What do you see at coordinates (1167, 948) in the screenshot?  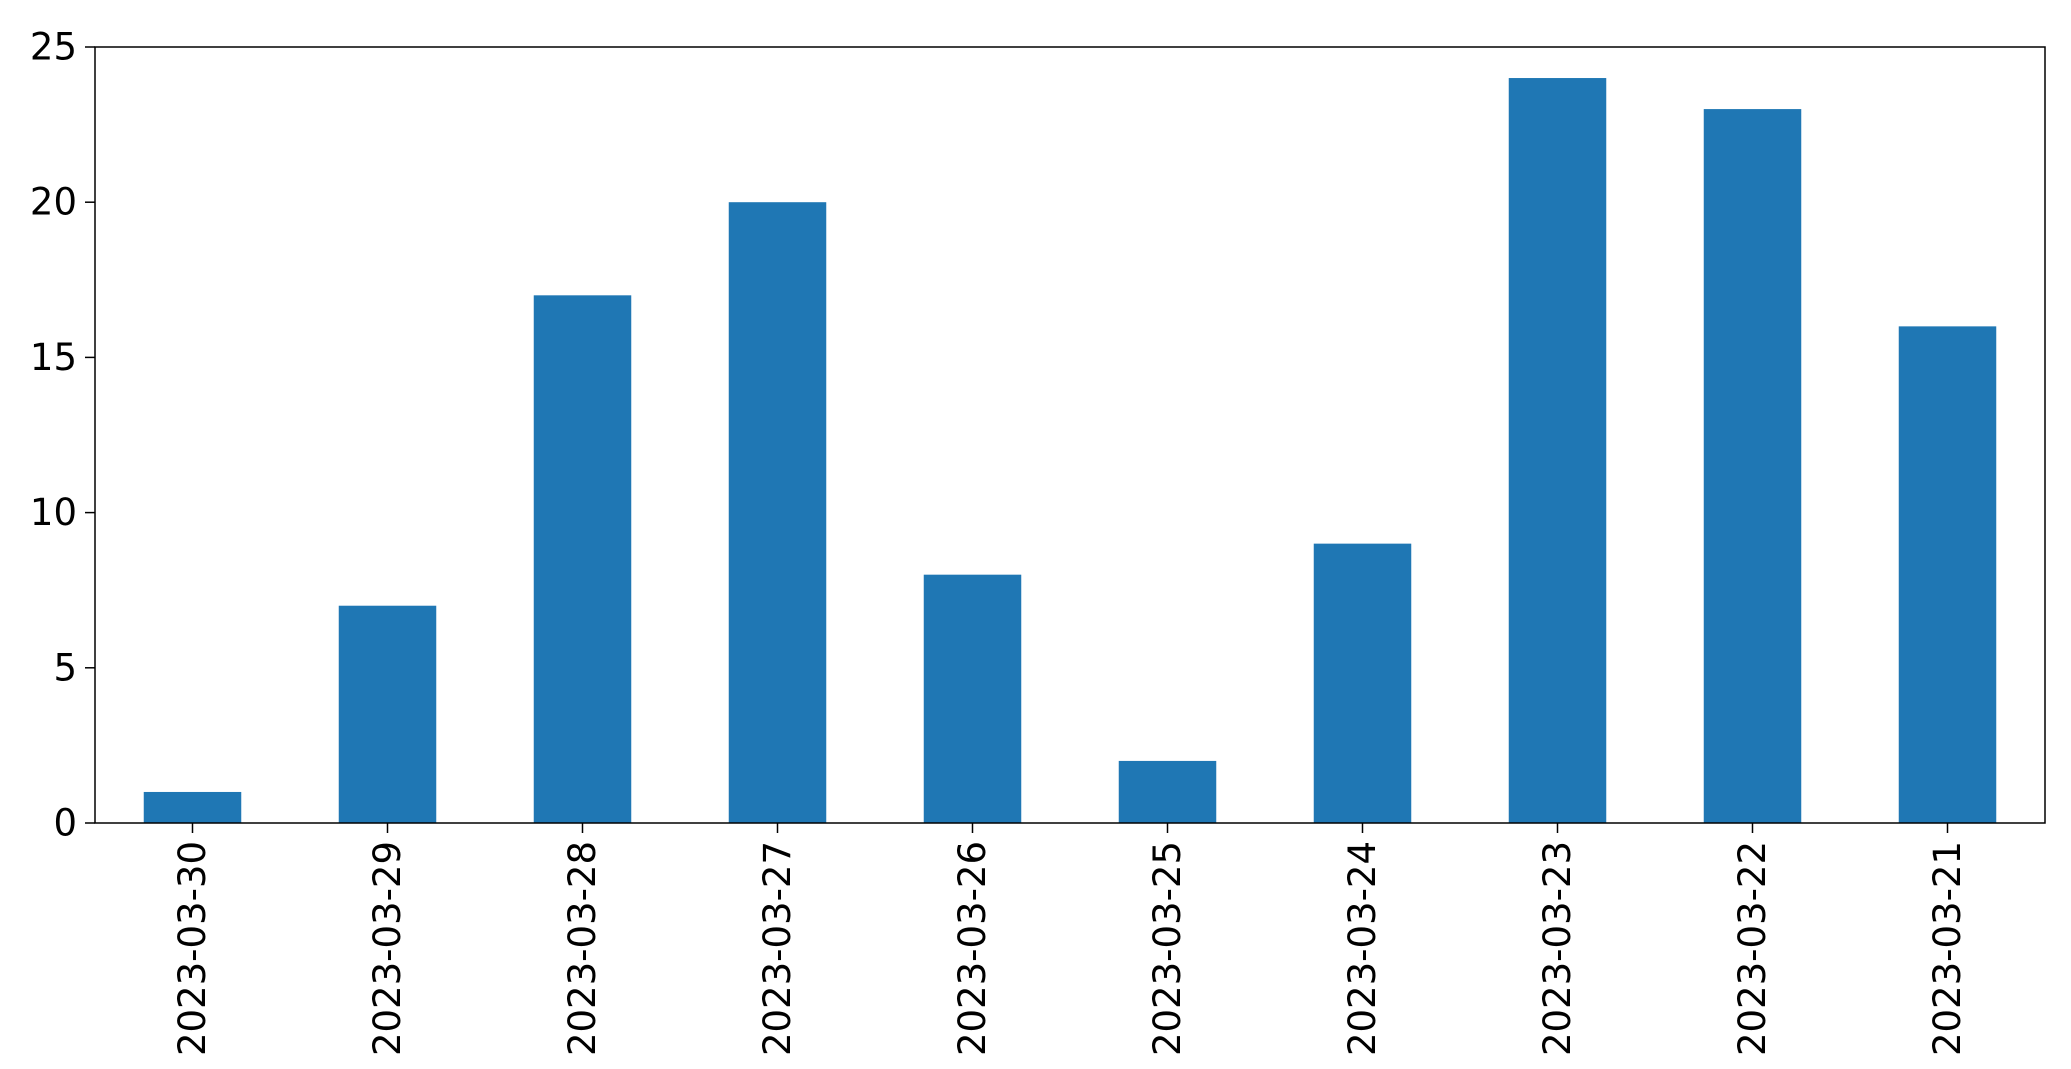 I see `x-tick-label: 2023-03-25` at bounding box center [1167, 948].